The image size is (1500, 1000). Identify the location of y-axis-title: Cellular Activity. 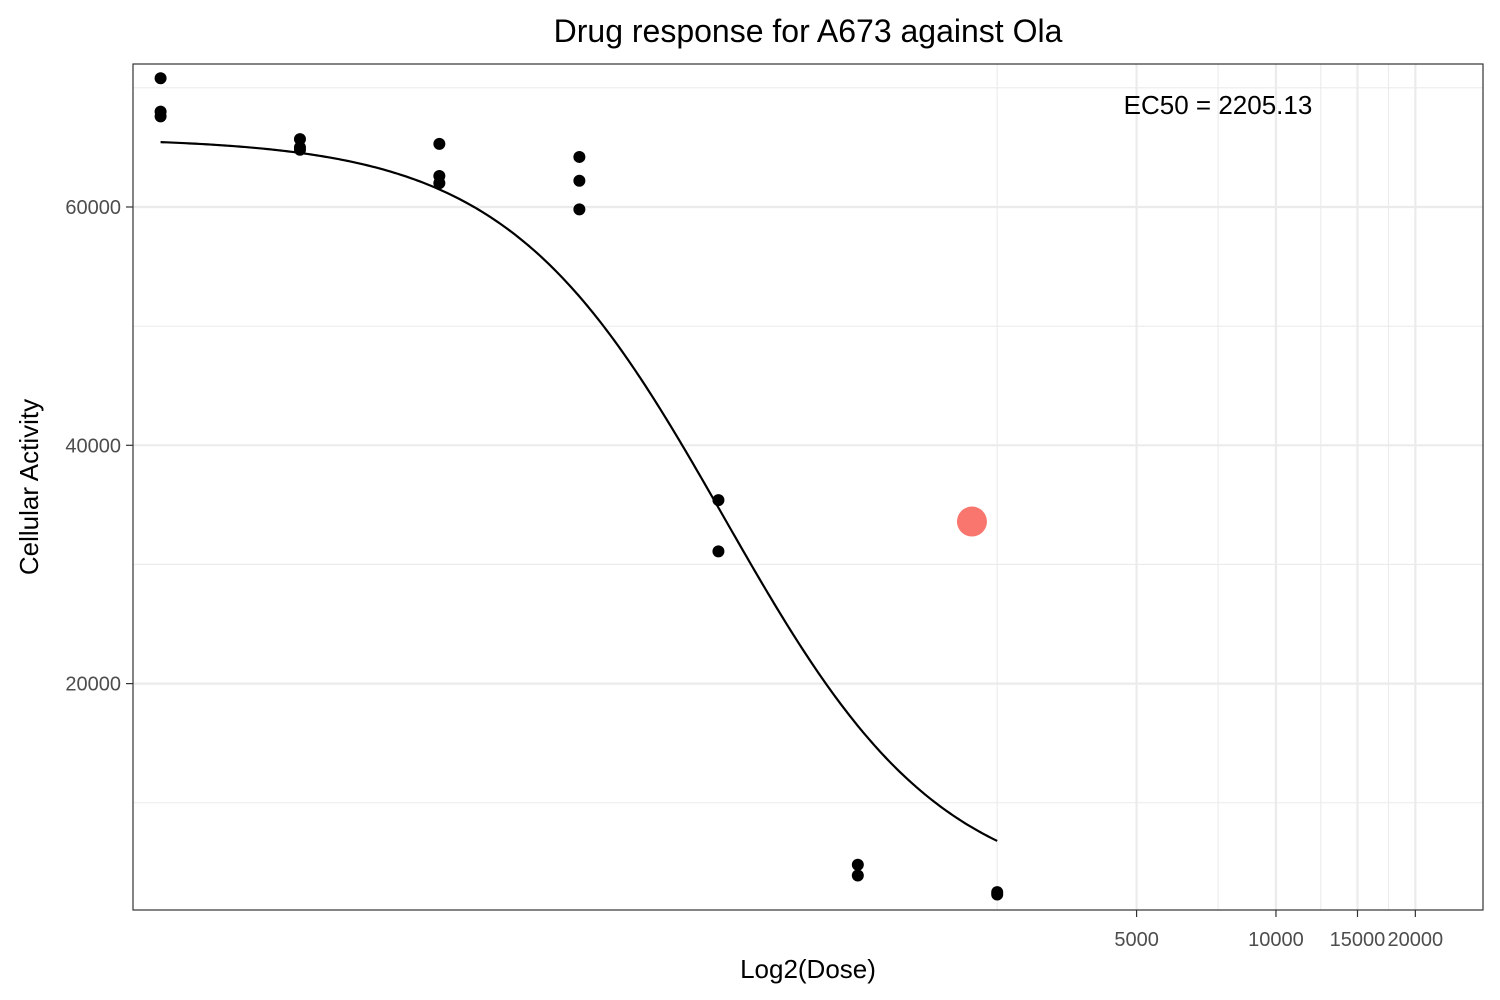
(29, 487).